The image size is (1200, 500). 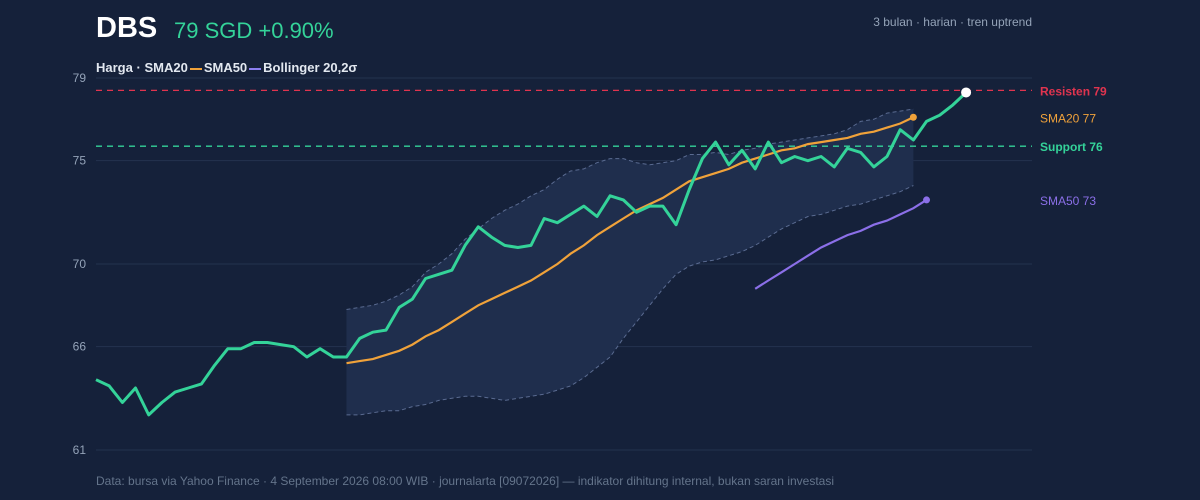 I want to click on legend-sma50: SMA50, so click(x=225, y=67).